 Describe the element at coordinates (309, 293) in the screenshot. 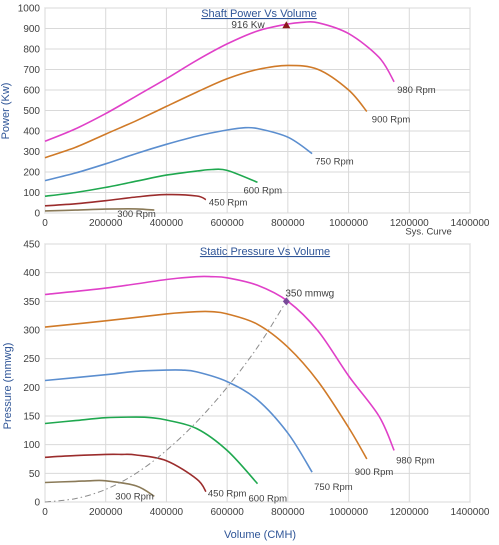

I see `annotation-label: 350 mmwg` at that location.